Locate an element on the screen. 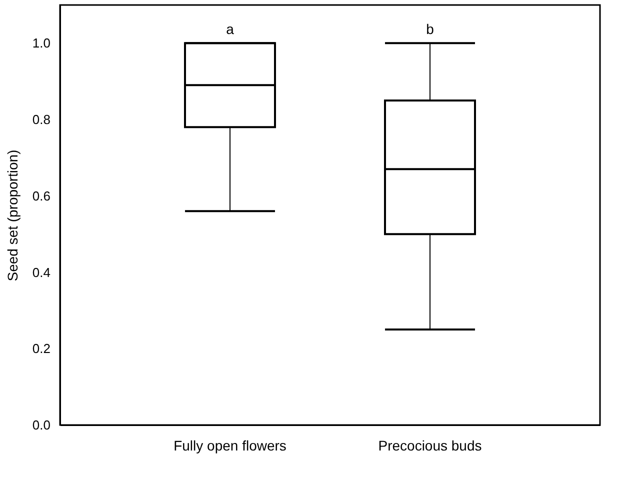 The height and width of the screenshot is (491, 626). y-tick-label: 0.2 is located at coordinates (41, 348).